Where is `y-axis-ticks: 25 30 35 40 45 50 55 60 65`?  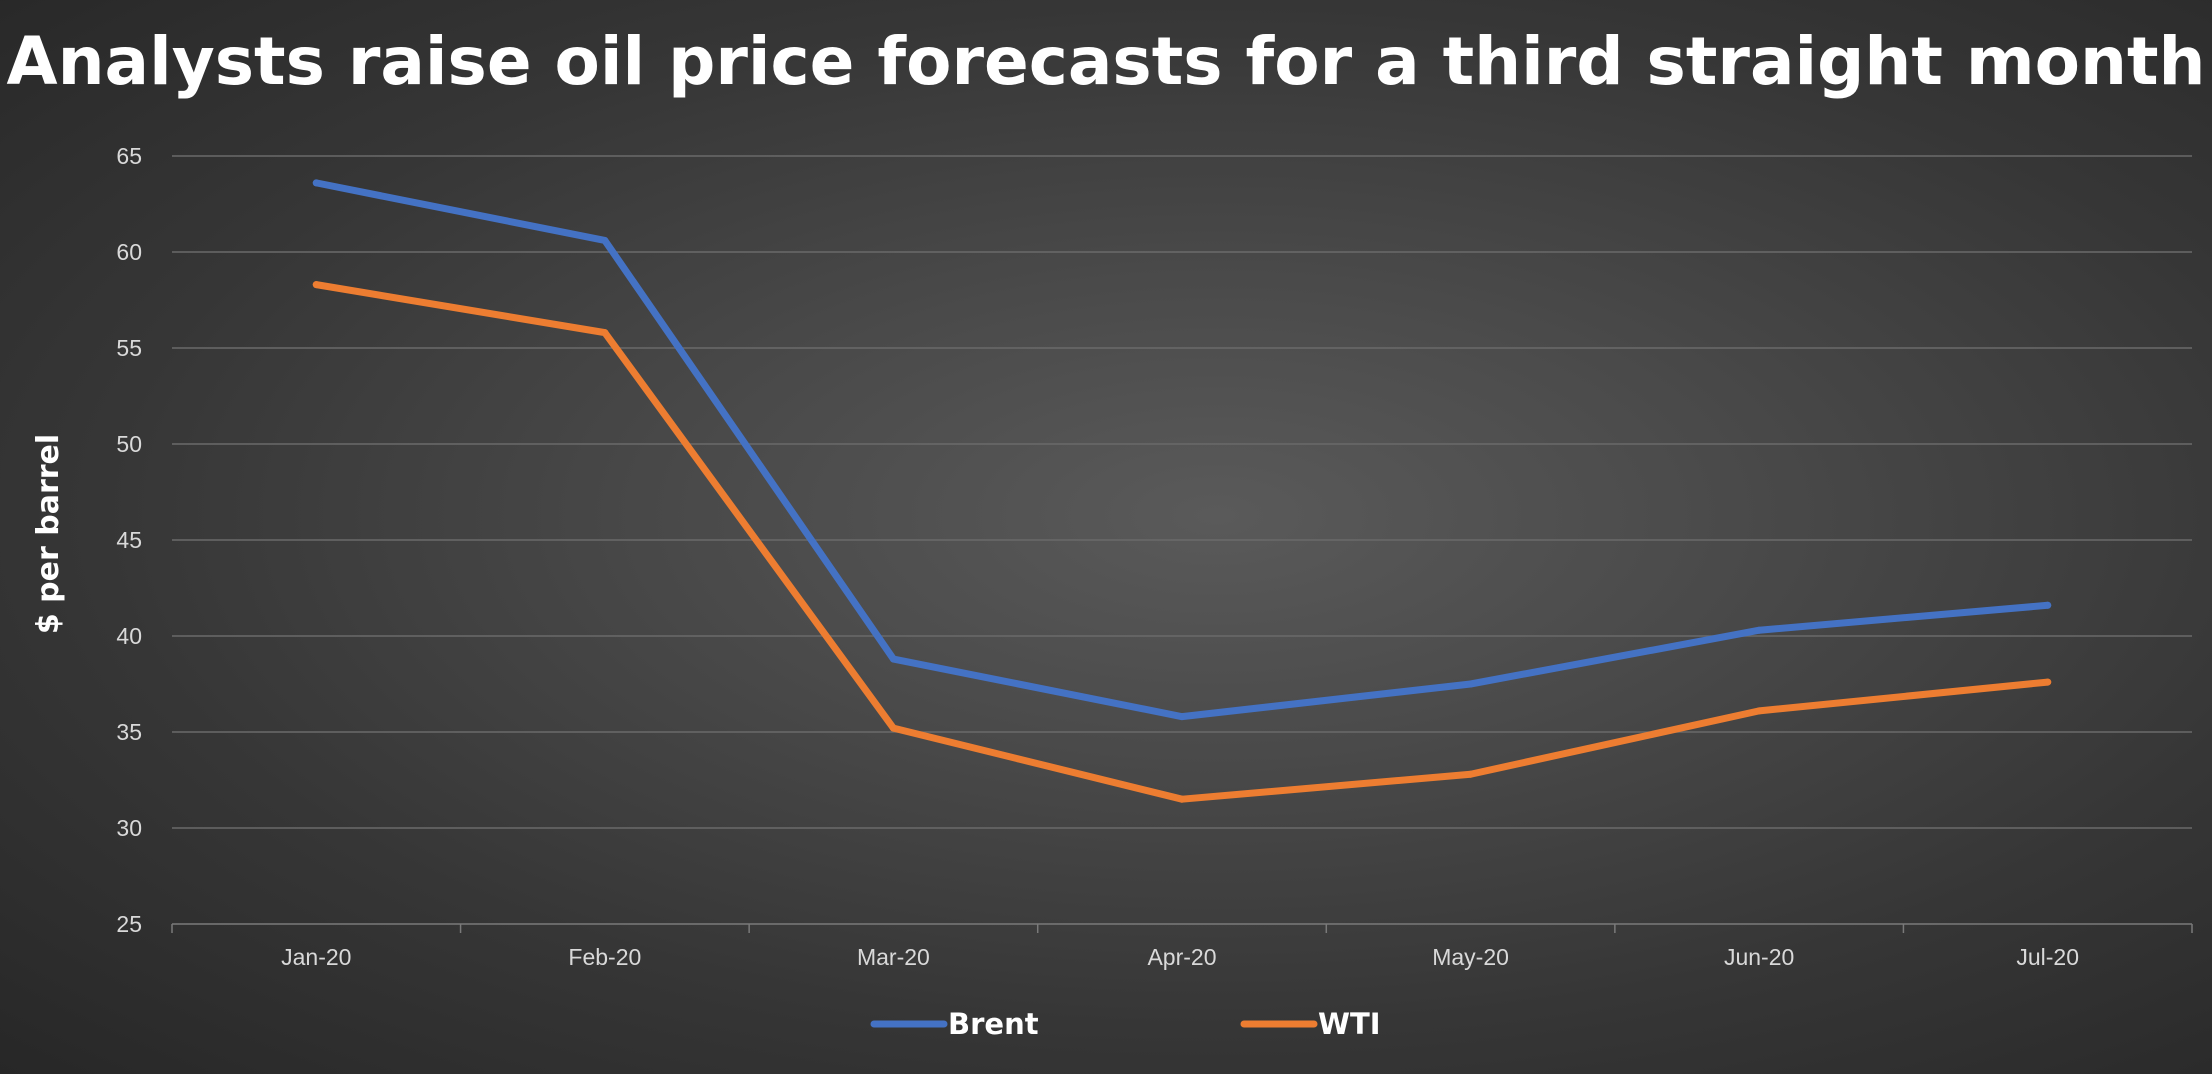
y-axis-ticks: 25 30 35 40 45 50 55 60 65 is located at coordinates (129, 540).